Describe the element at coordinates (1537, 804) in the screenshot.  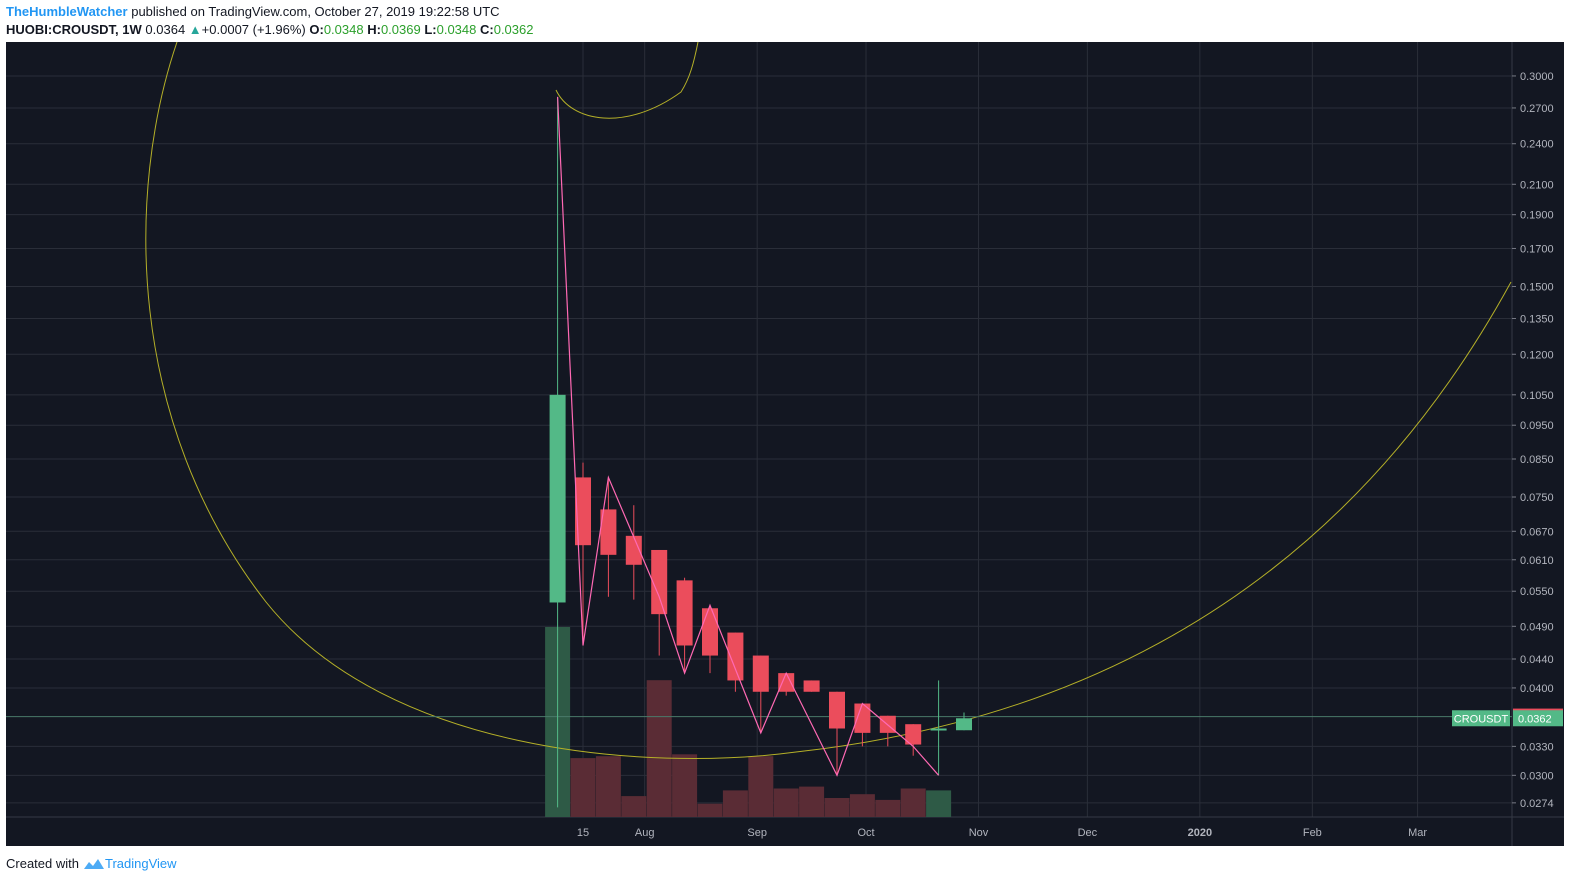
I see `y-tick-label: 0.0274` at that location.